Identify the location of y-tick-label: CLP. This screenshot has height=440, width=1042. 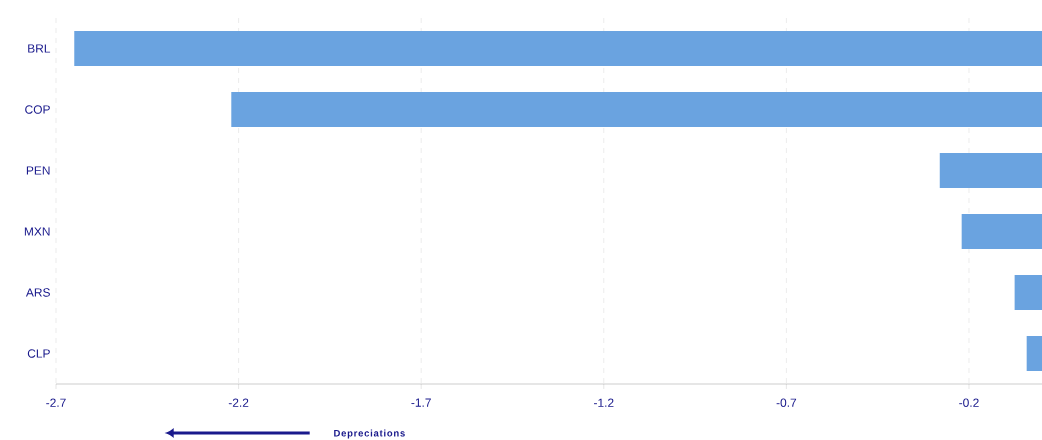
(38, 353).